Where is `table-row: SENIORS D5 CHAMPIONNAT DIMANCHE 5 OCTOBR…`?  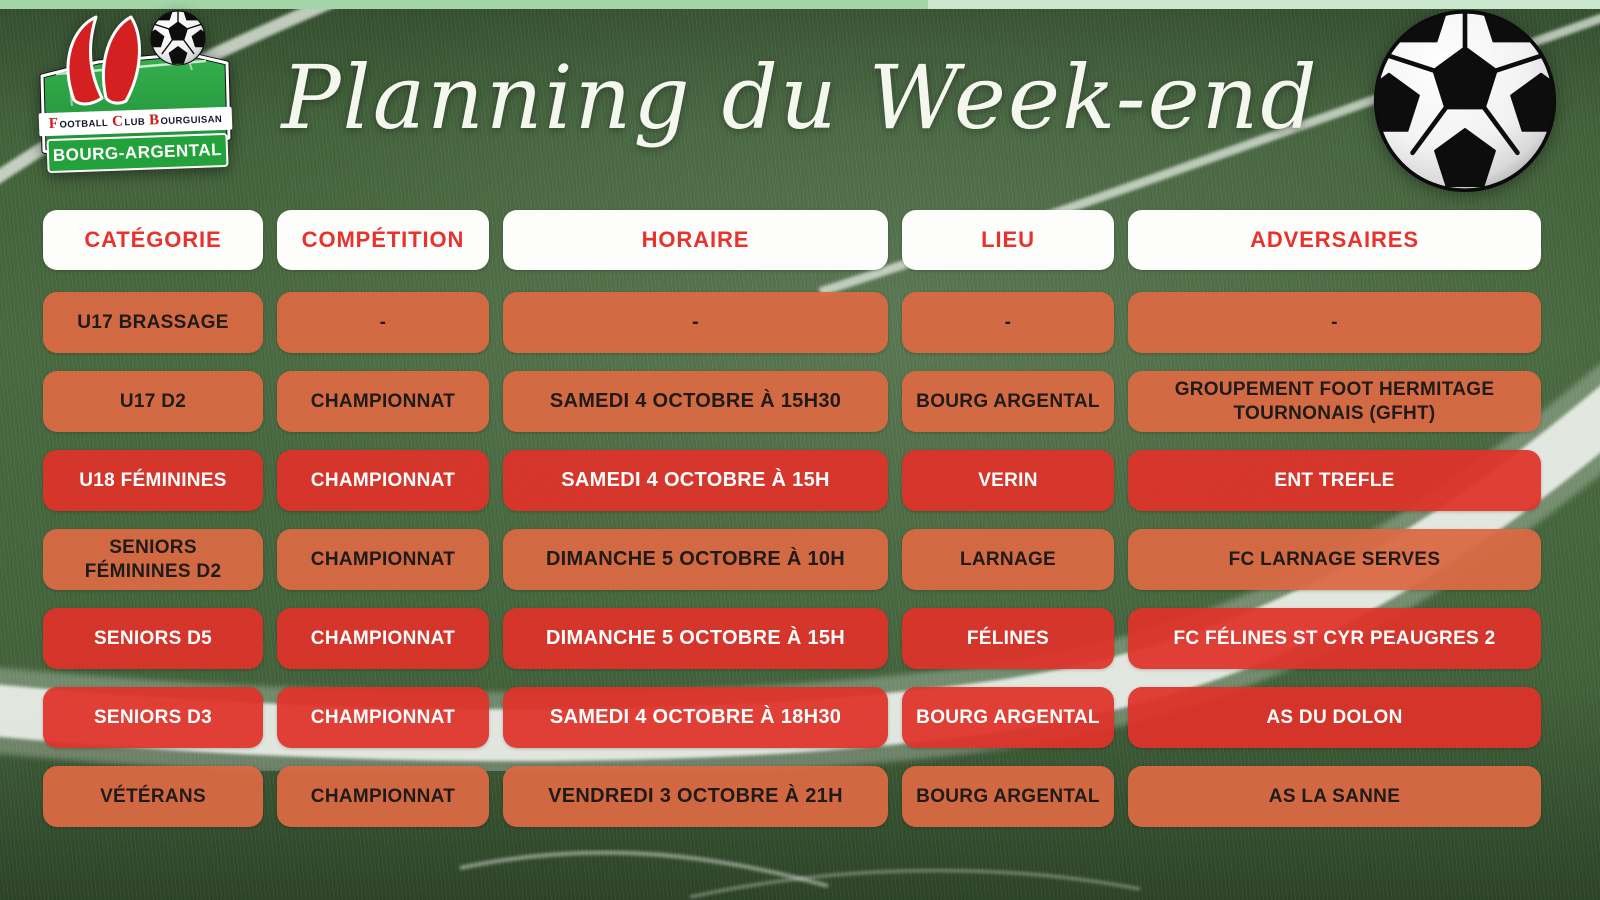
table-row: SENIORS D5 CHAMPIONNAT DIMANCHE 5 OCTOBR… is located at coordinates (792, 638).